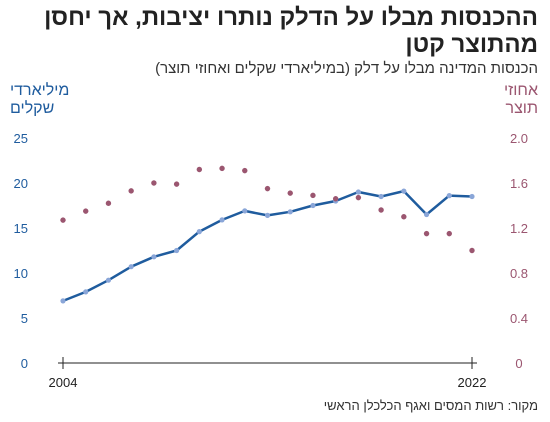 The width and height of the screenshot is (550, 422). What do you see at coordinates (21, 273) in the screenshot?
I see `left-axis-tick-label: 10` at bounding box center [21, 273].